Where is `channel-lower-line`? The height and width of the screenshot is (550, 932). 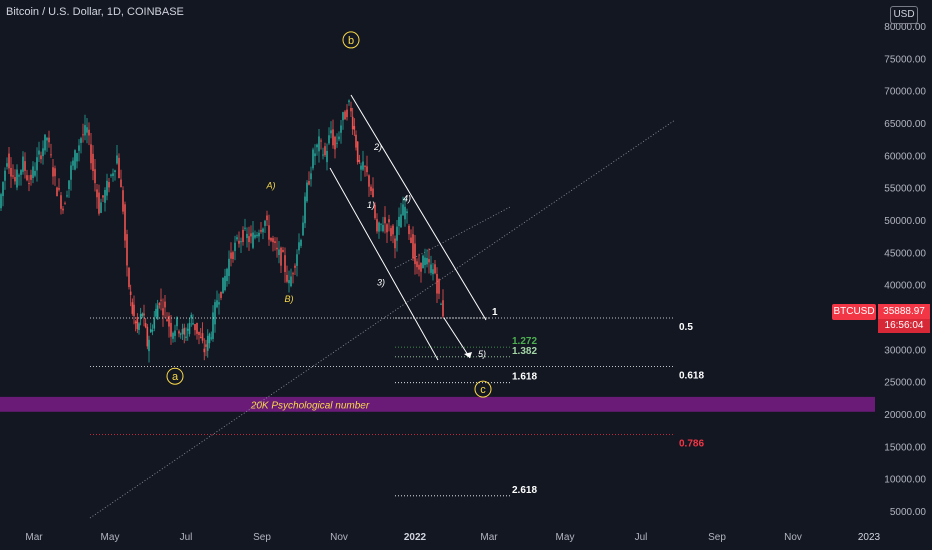
channel-lower-line is located at coordinates (384, 264).